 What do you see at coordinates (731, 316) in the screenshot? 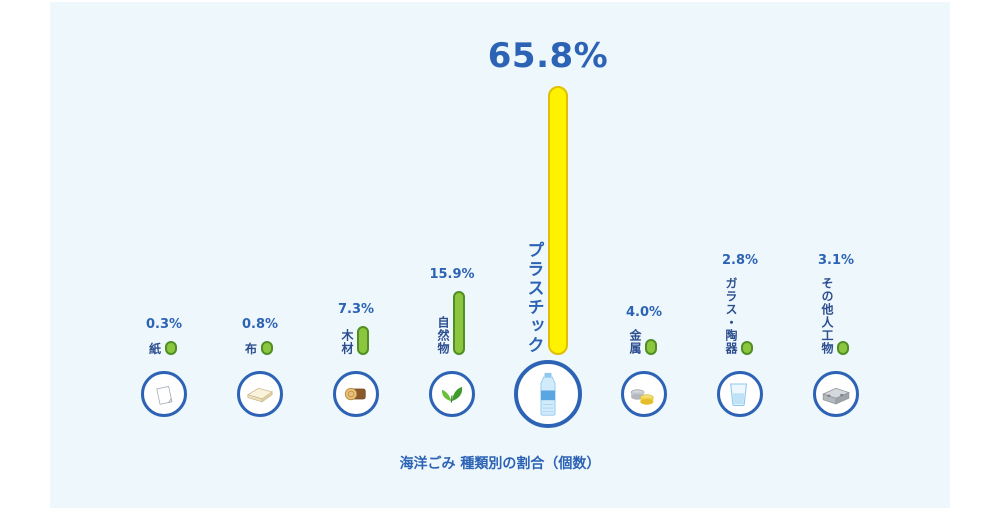
I see `category-label-6: ガラス・陶器` at bounding box center [731, 316].